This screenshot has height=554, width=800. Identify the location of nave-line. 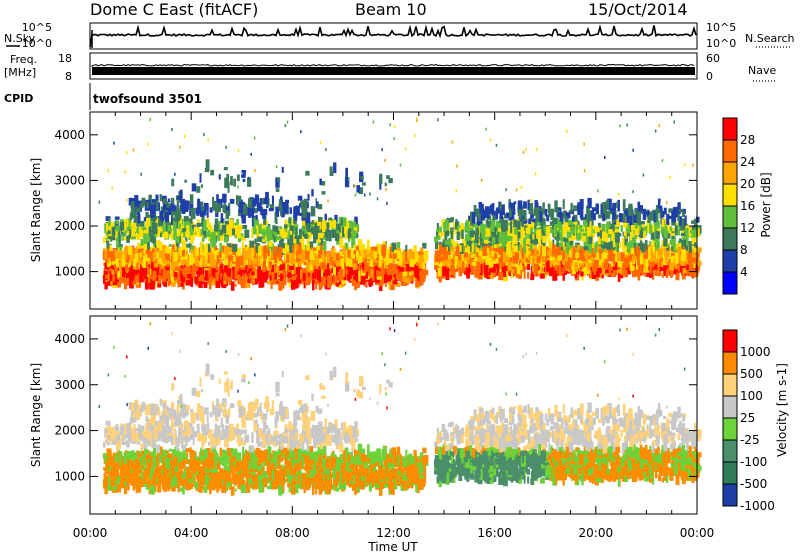
(393, 65).